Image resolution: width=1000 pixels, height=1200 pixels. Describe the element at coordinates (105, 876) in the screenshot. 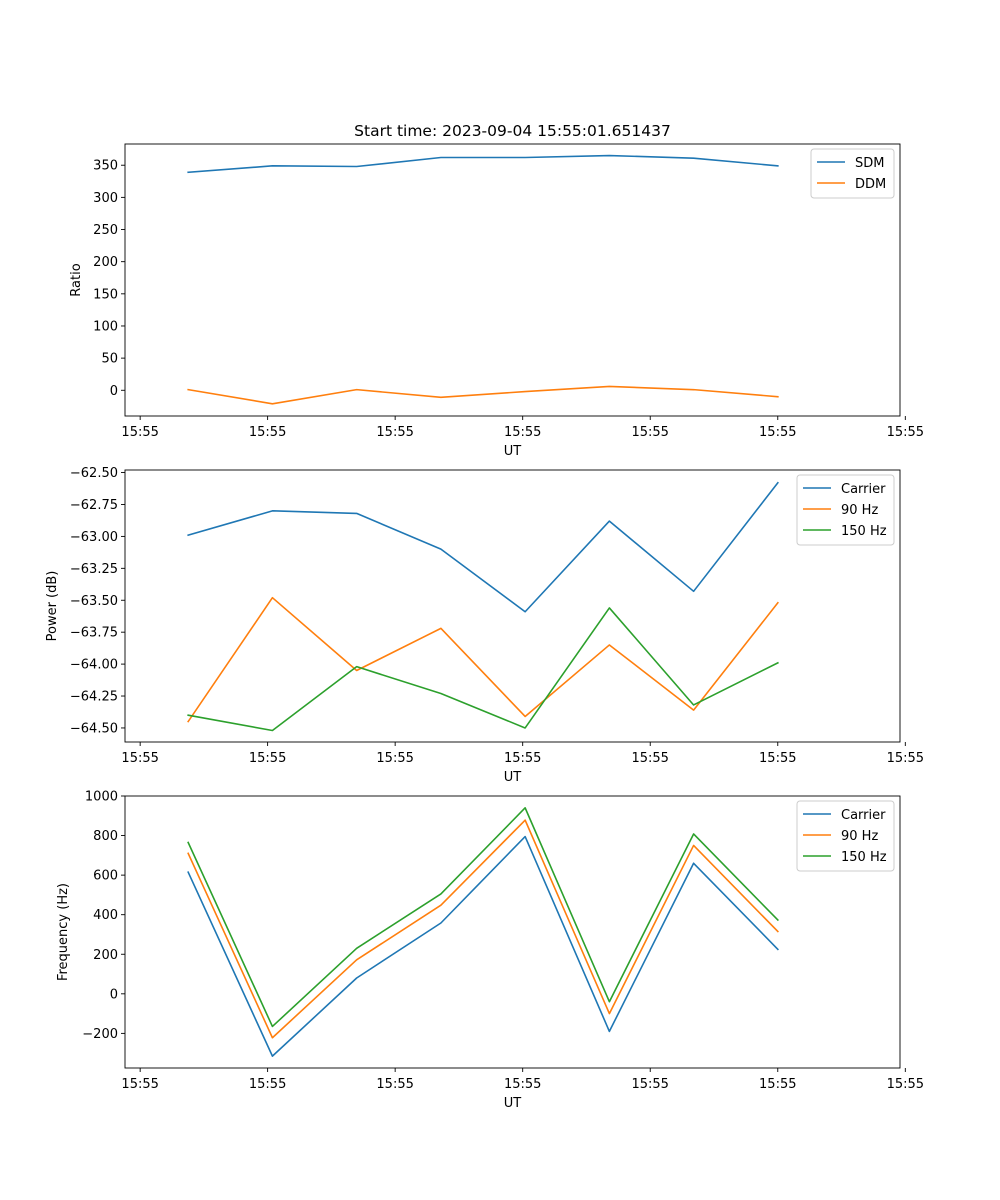

I see `y-tick-label: 600` at that location.